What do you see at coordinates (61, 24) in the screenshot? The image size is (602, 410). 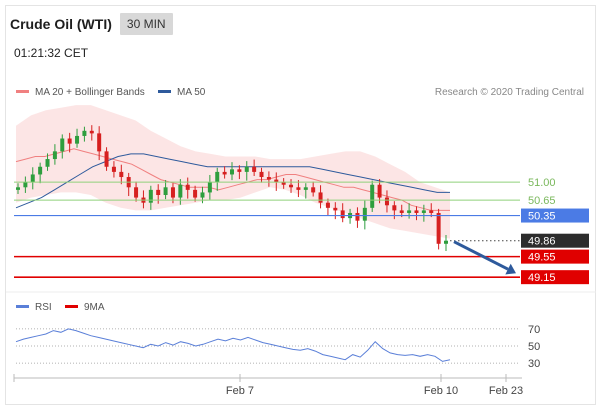 I see `instrument-title: Crude Oil (WTI)` at bounding box center [61, 24].